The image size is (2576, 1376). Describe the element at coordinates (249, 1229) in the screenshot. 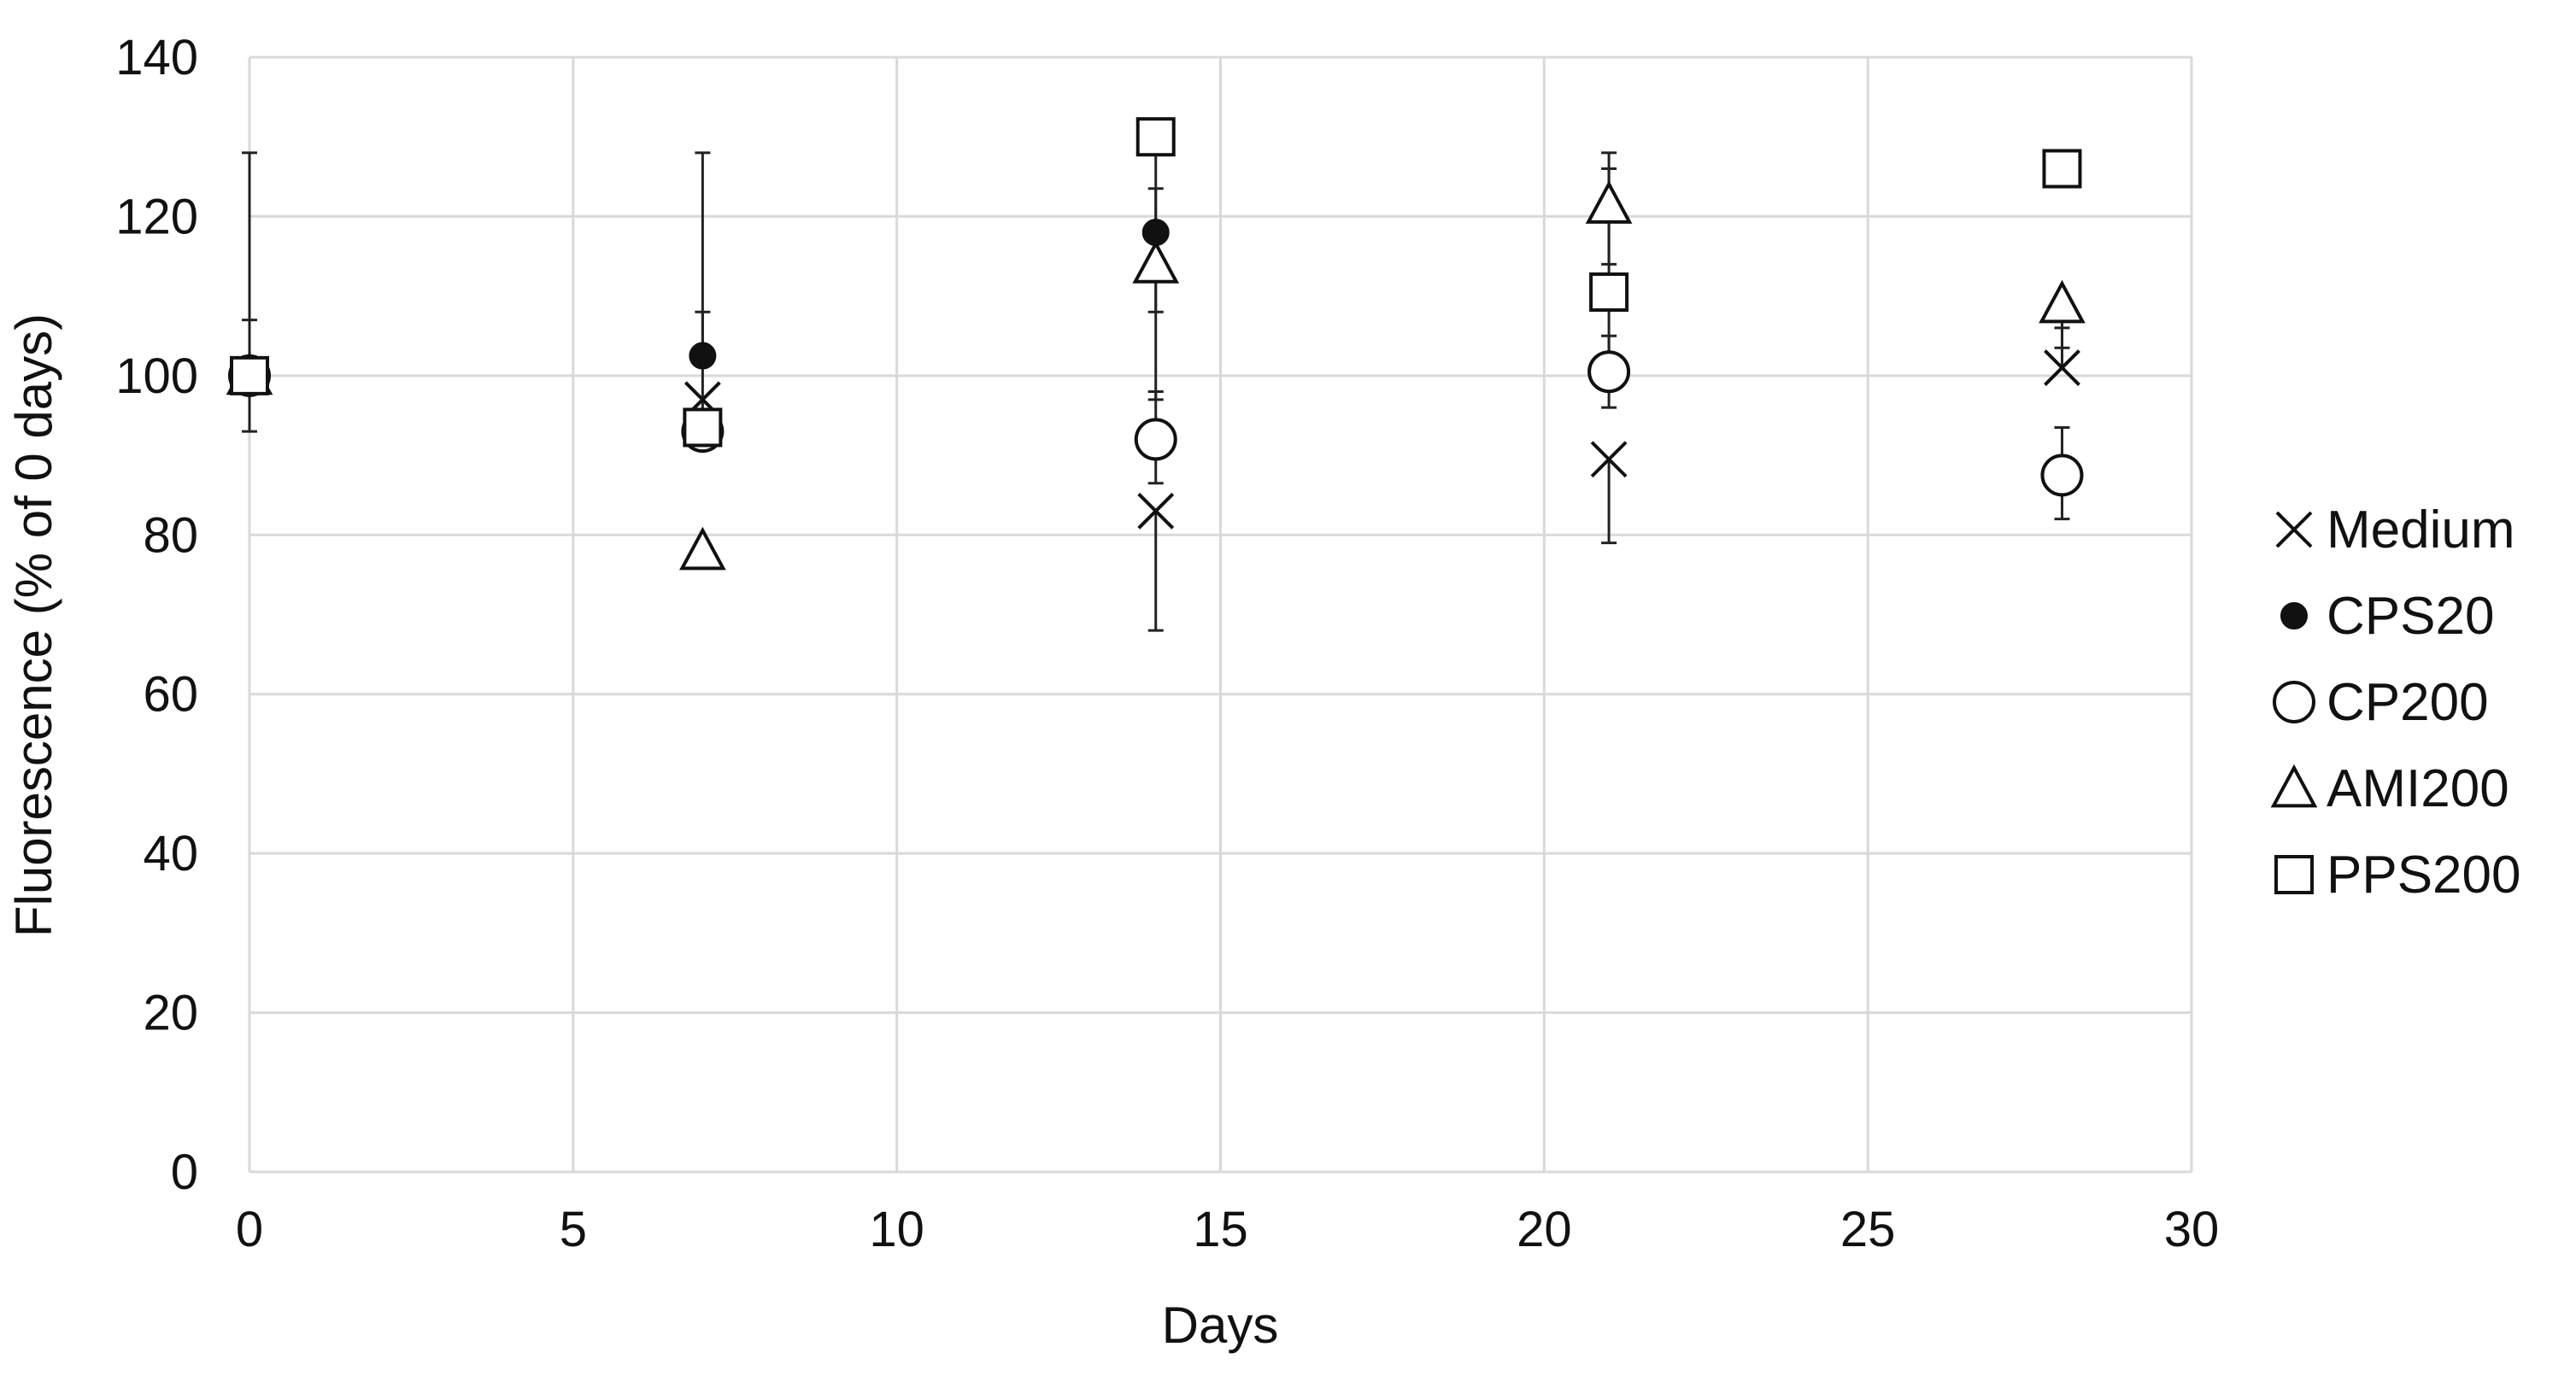

I see `x-tick-label: 0` at that location.